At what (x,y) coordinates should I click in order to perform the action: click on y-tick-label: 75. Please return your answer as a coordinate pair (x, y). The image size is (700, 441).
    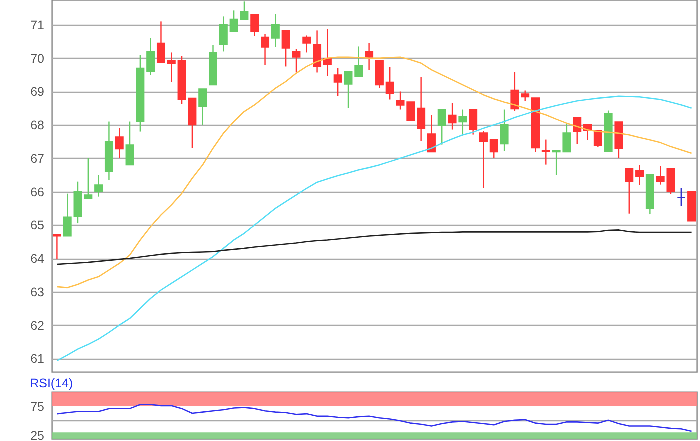
    Looking at the image, I should click on (37, 407).